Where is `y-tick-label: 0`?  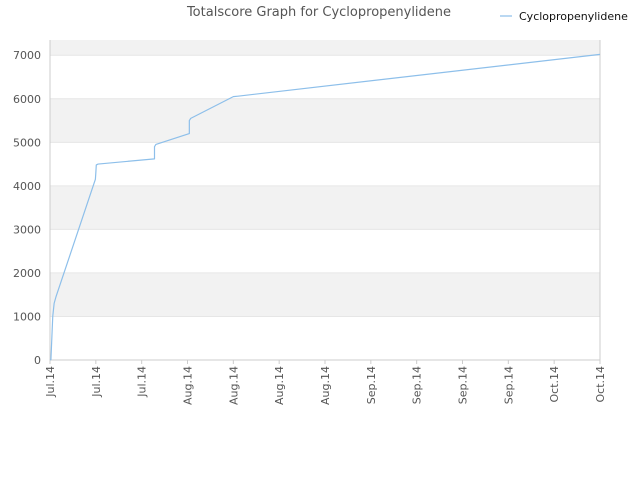 y-tick-label: 0 is located at coordinates (37, 360).